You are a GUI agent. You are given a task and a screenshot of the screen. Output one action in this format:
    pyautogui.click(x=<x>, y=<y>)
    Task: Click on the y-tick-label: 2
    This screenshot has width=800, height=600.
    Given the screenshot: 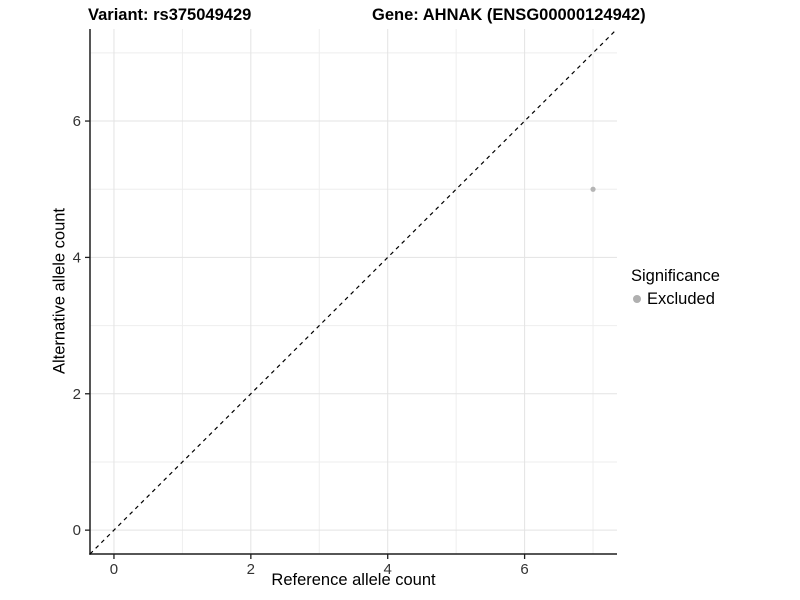 What is the action you would take?
    pyautogui.click(x=77, y=394)
    